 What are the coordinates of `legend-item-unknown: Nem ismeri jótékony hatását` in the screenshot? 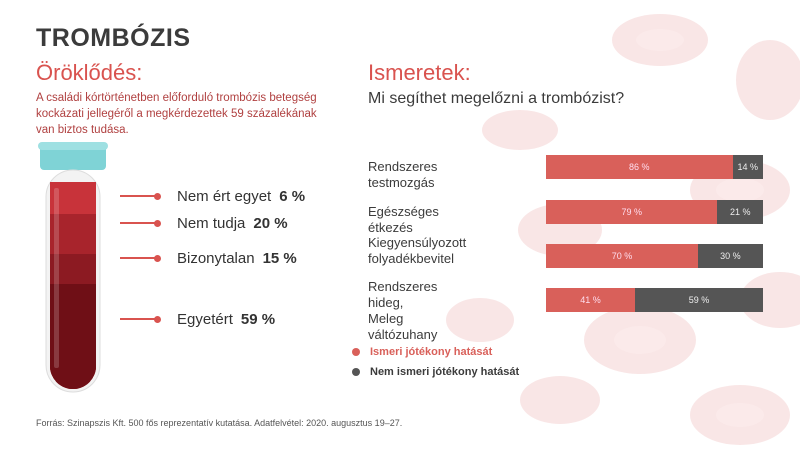 It's located at (435, 372).